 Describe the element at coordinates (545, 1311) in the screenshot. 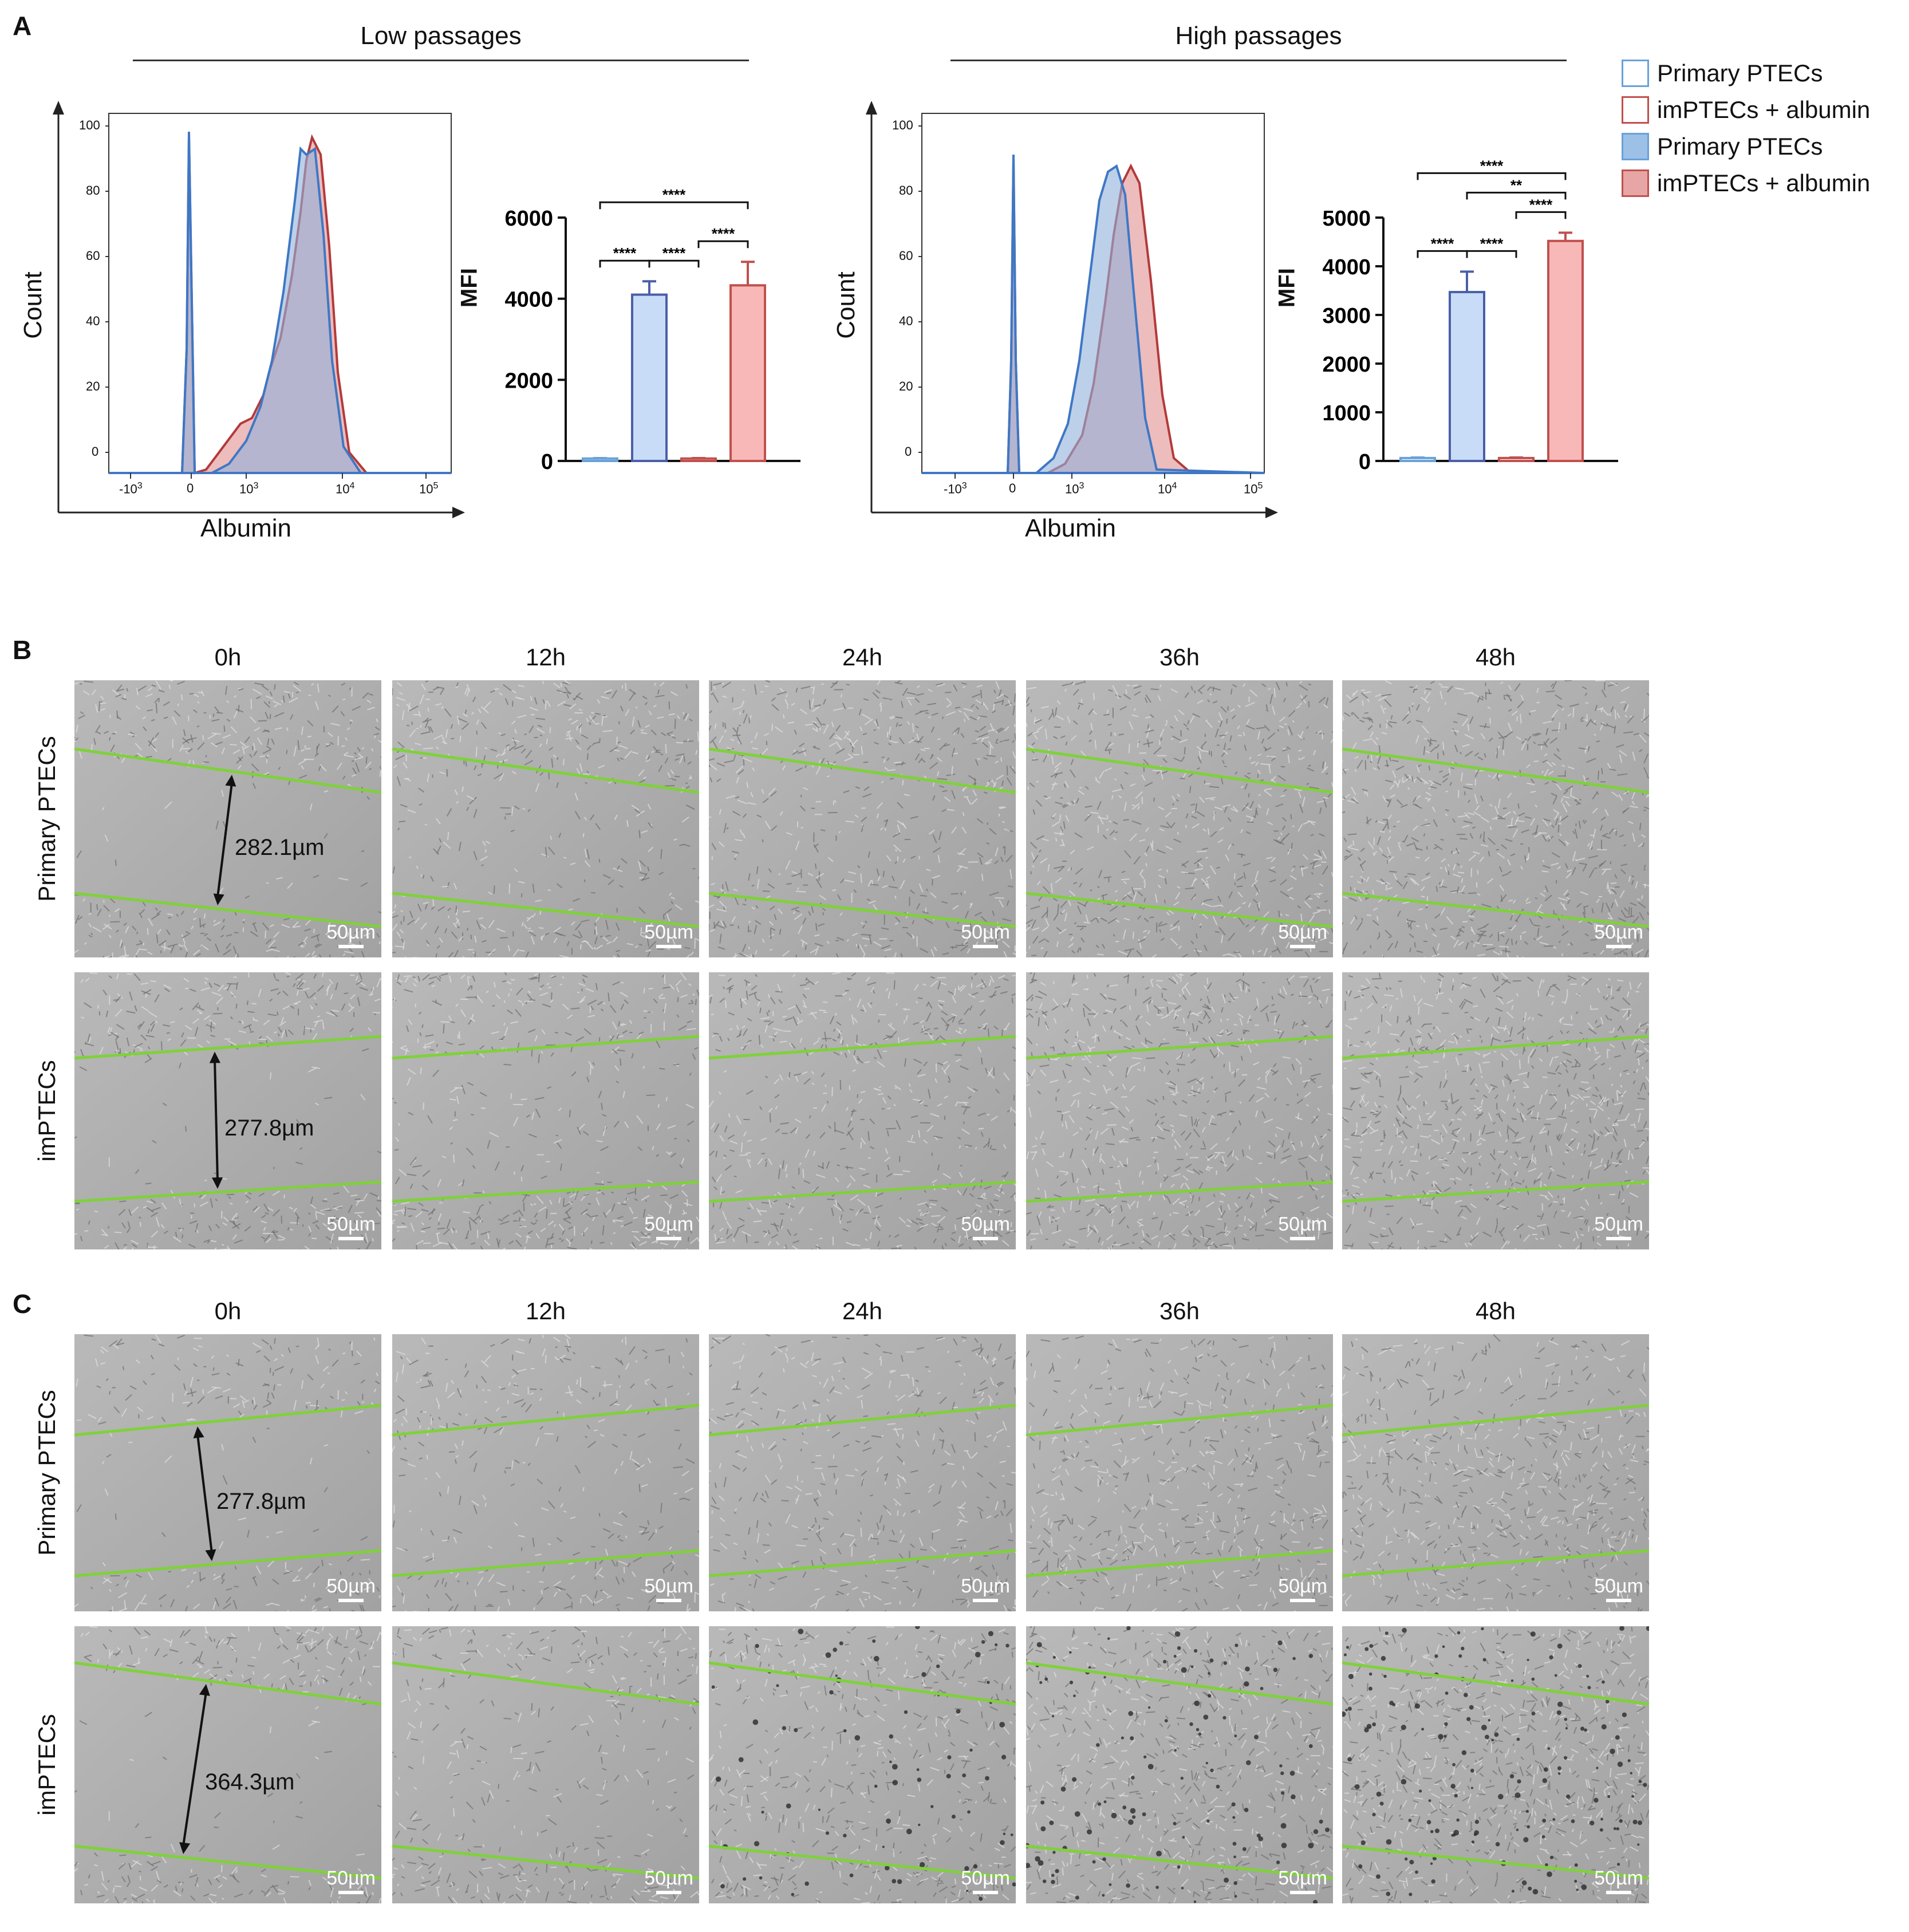

I see `time-label-12h: 12h` at that location.